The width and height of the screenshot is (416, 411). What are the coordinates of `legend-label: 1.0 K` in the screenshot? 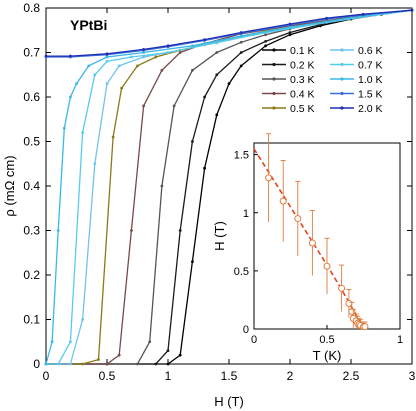 It's located at (370, 80).